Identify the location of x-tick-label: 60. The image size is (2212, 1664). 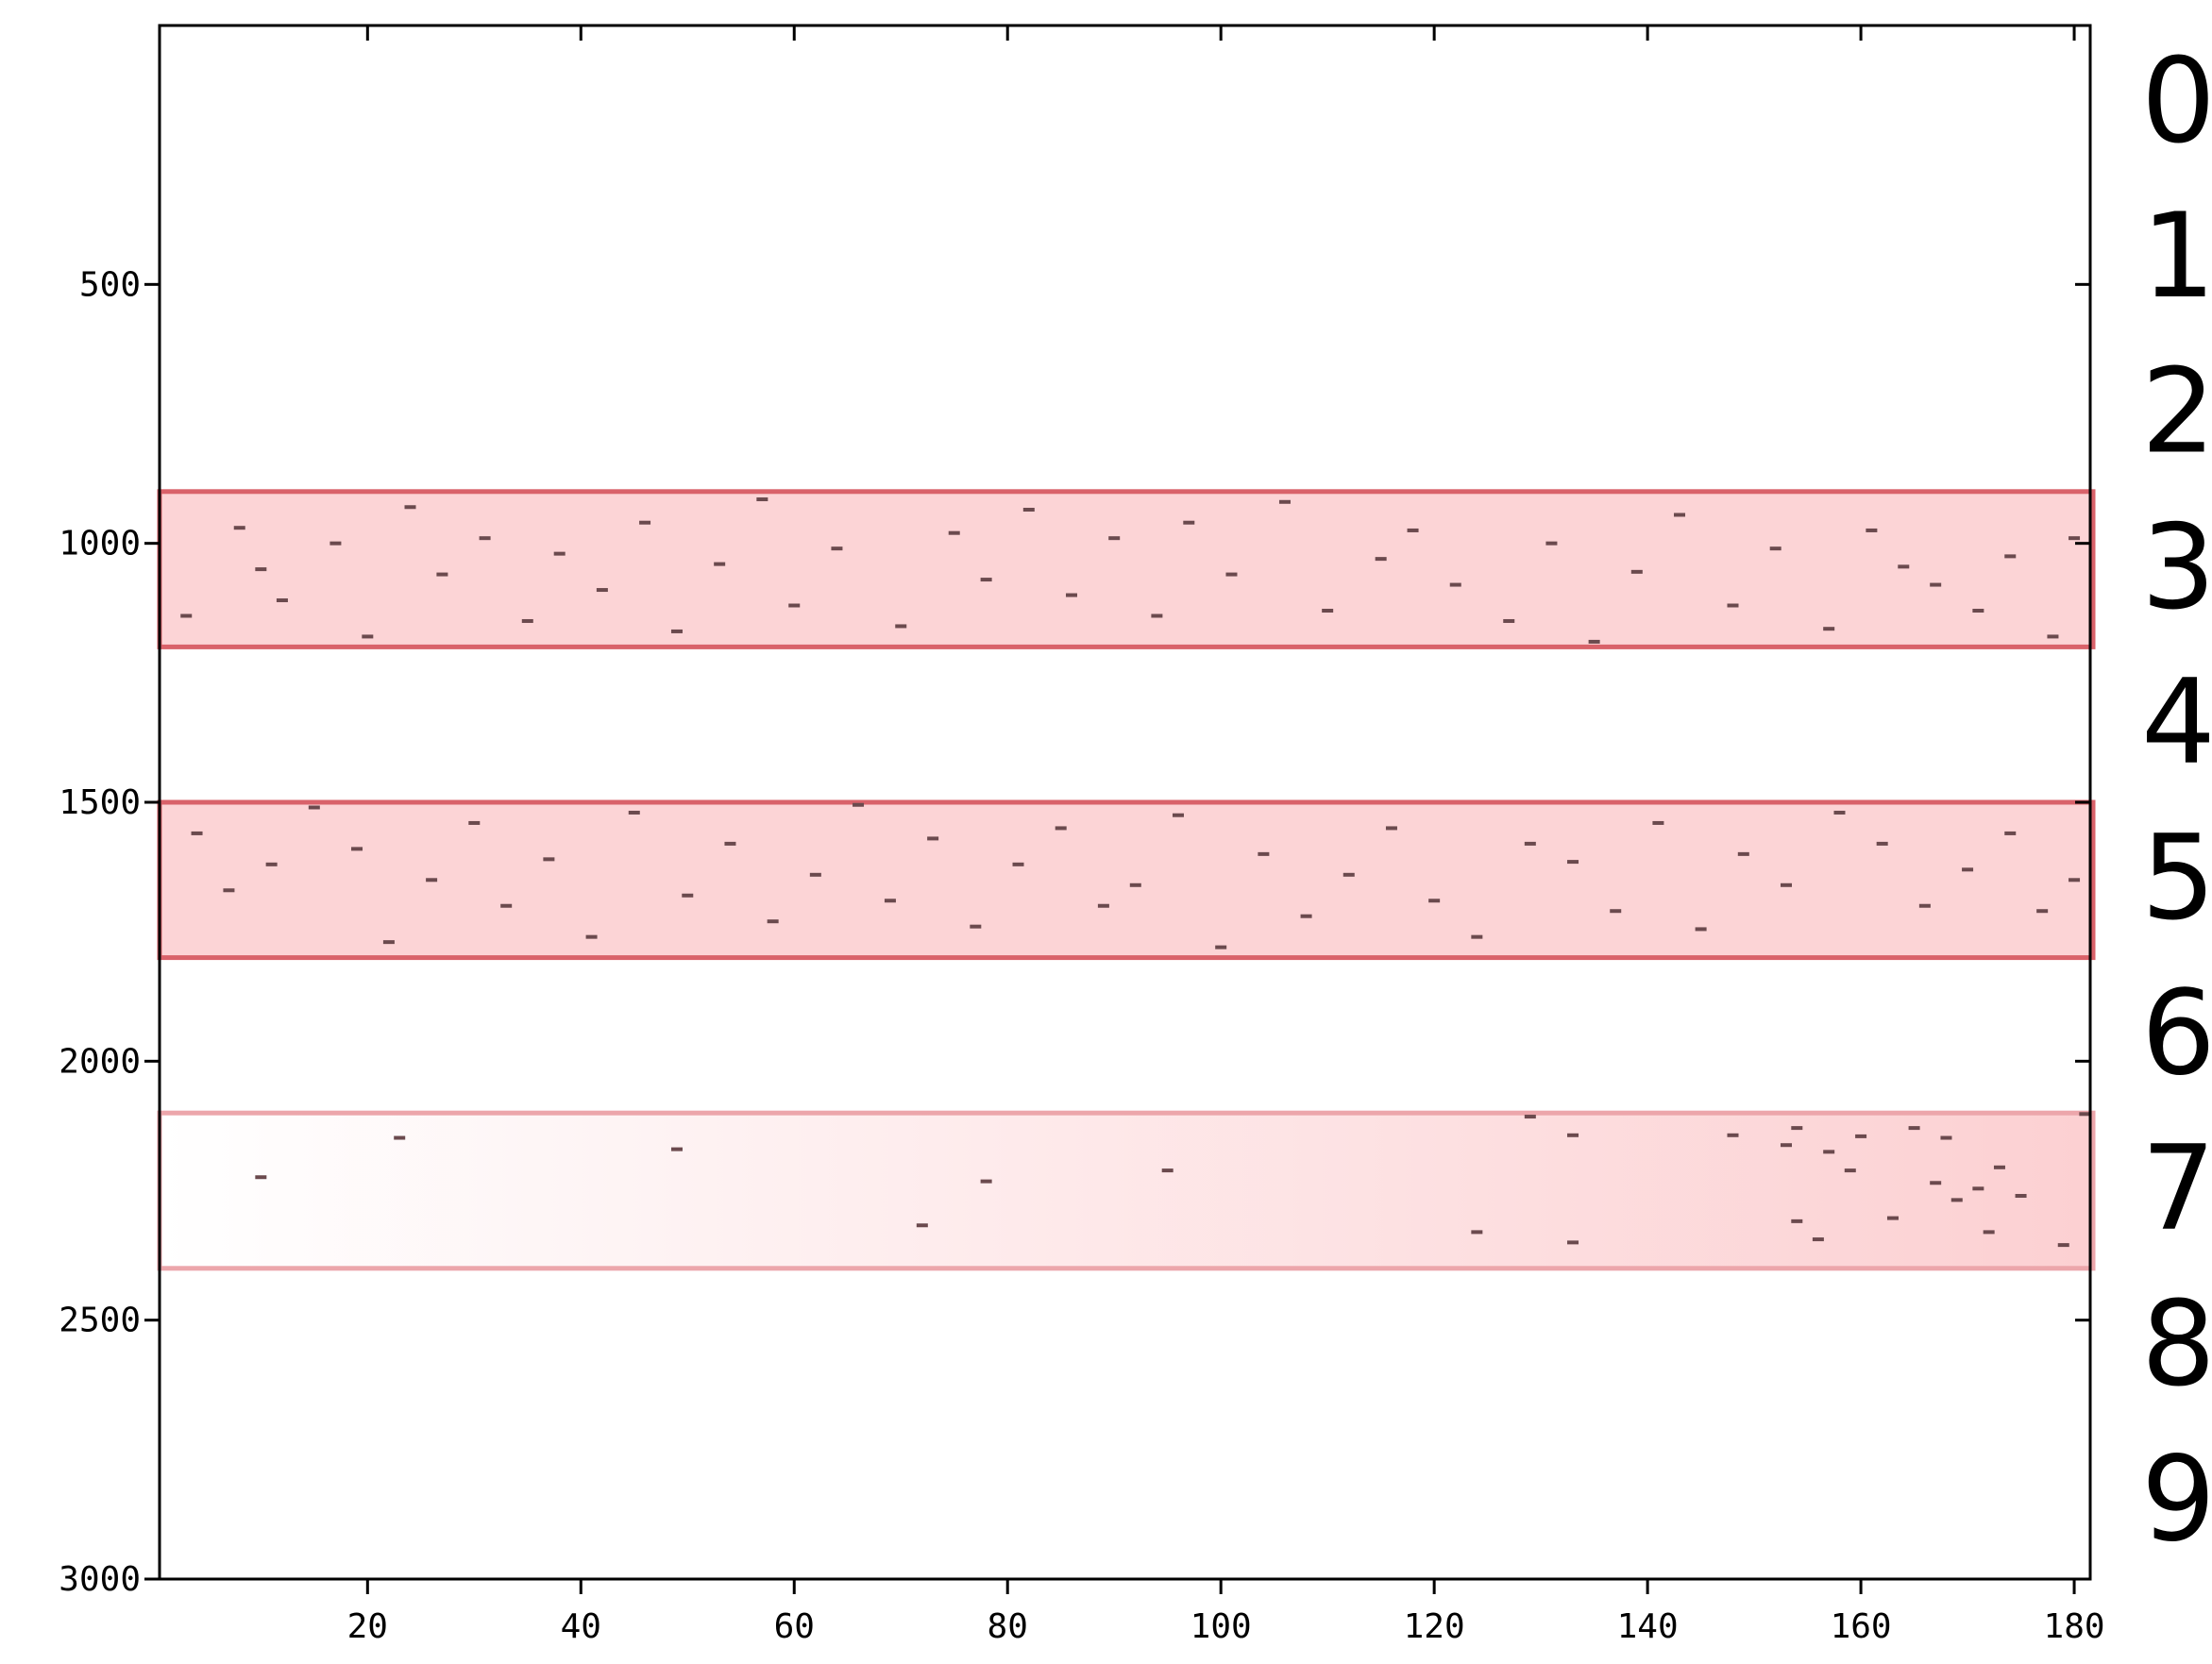
(794, 1626).